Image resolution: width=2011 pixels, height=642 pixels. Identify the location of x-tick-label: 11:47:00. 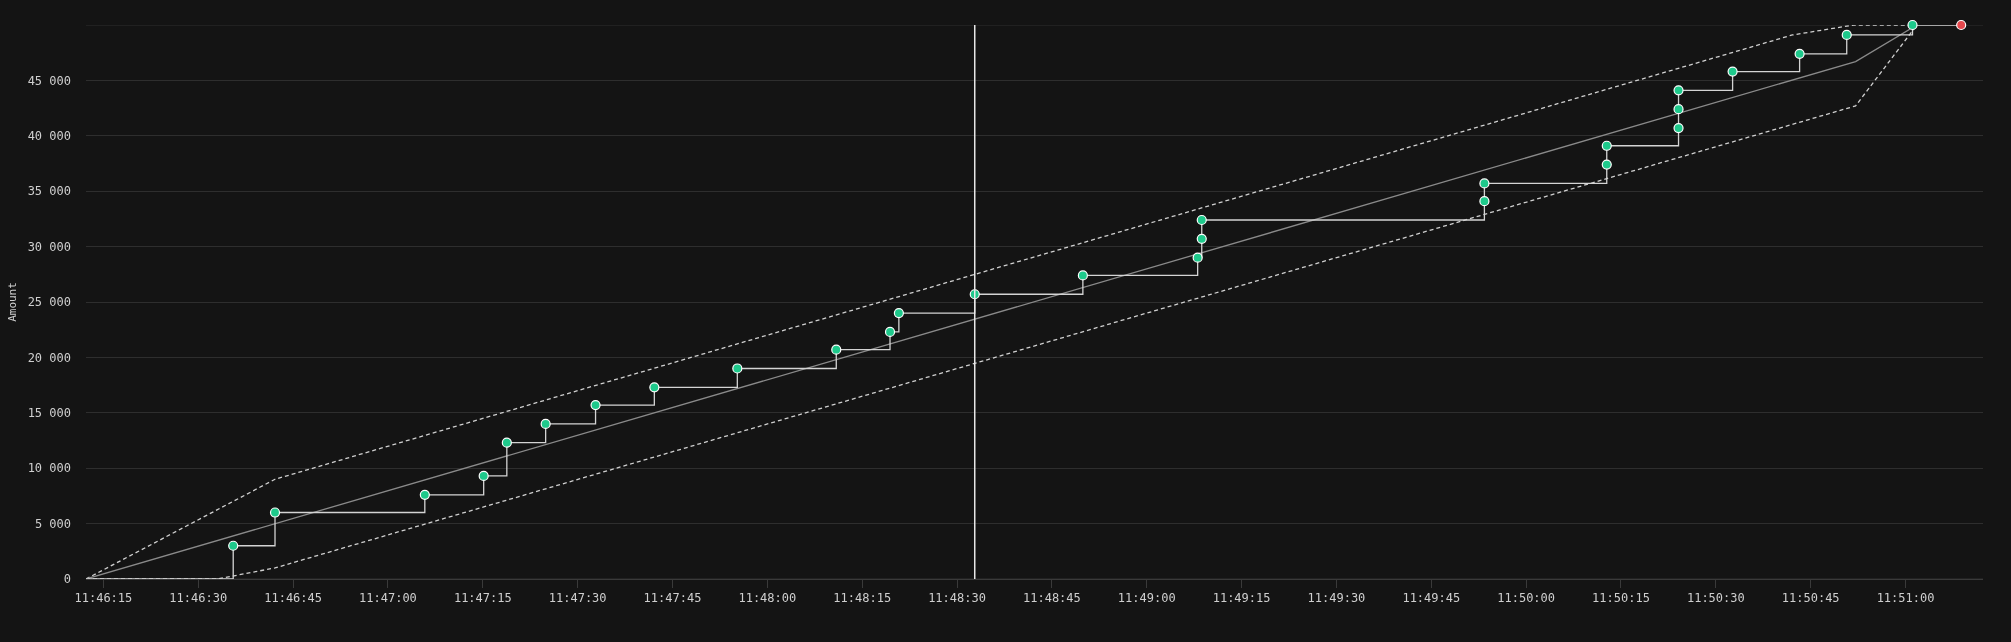
(388, 598).